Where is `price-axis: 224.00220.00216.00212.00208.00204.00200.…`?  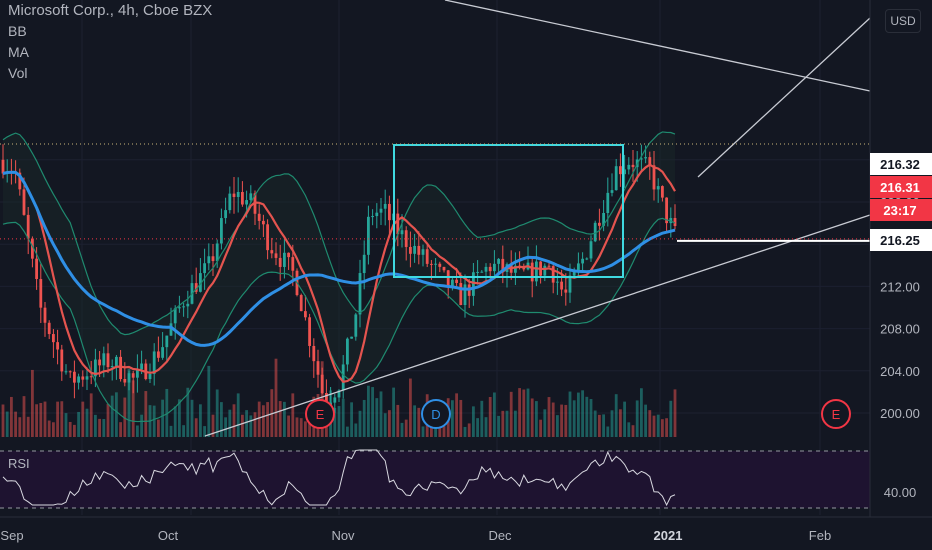
price-axis: 224.00220.00216.00212.00208.00204.00200.… is located at coordinates (900, 275).